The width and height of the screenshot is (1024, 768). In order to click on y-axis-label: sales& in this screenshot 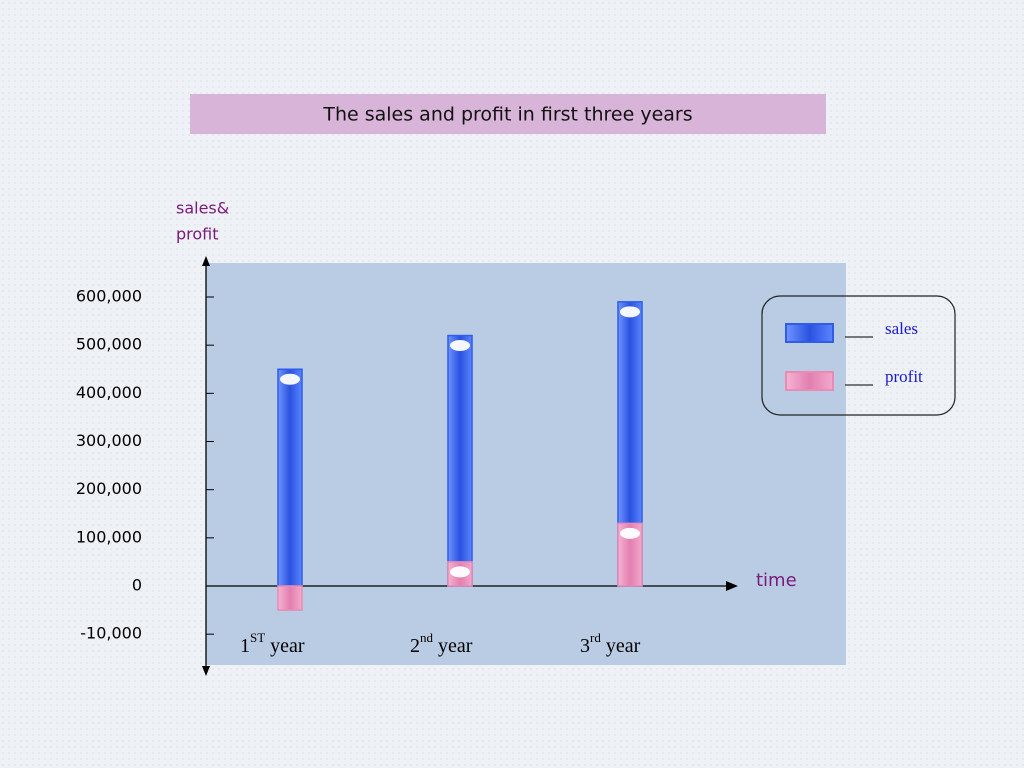, I will do `click(202, 208)`.